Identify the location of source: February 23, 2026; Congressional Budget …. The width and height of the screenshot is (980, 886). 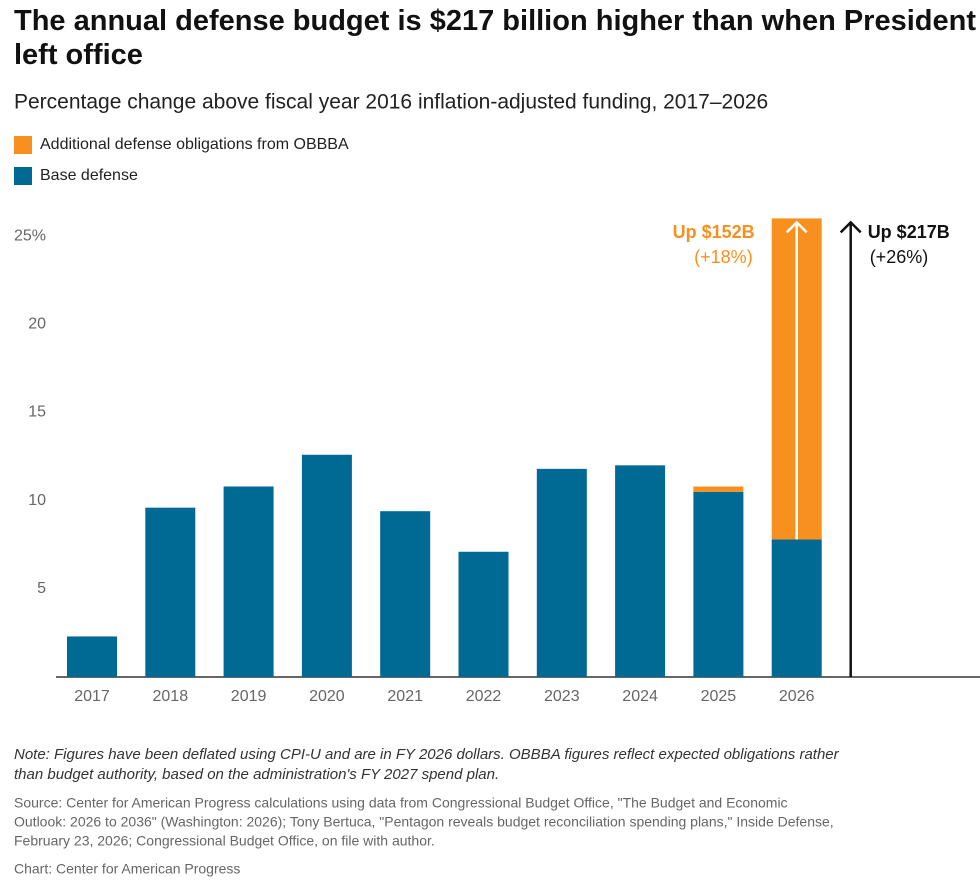
(224, 841).